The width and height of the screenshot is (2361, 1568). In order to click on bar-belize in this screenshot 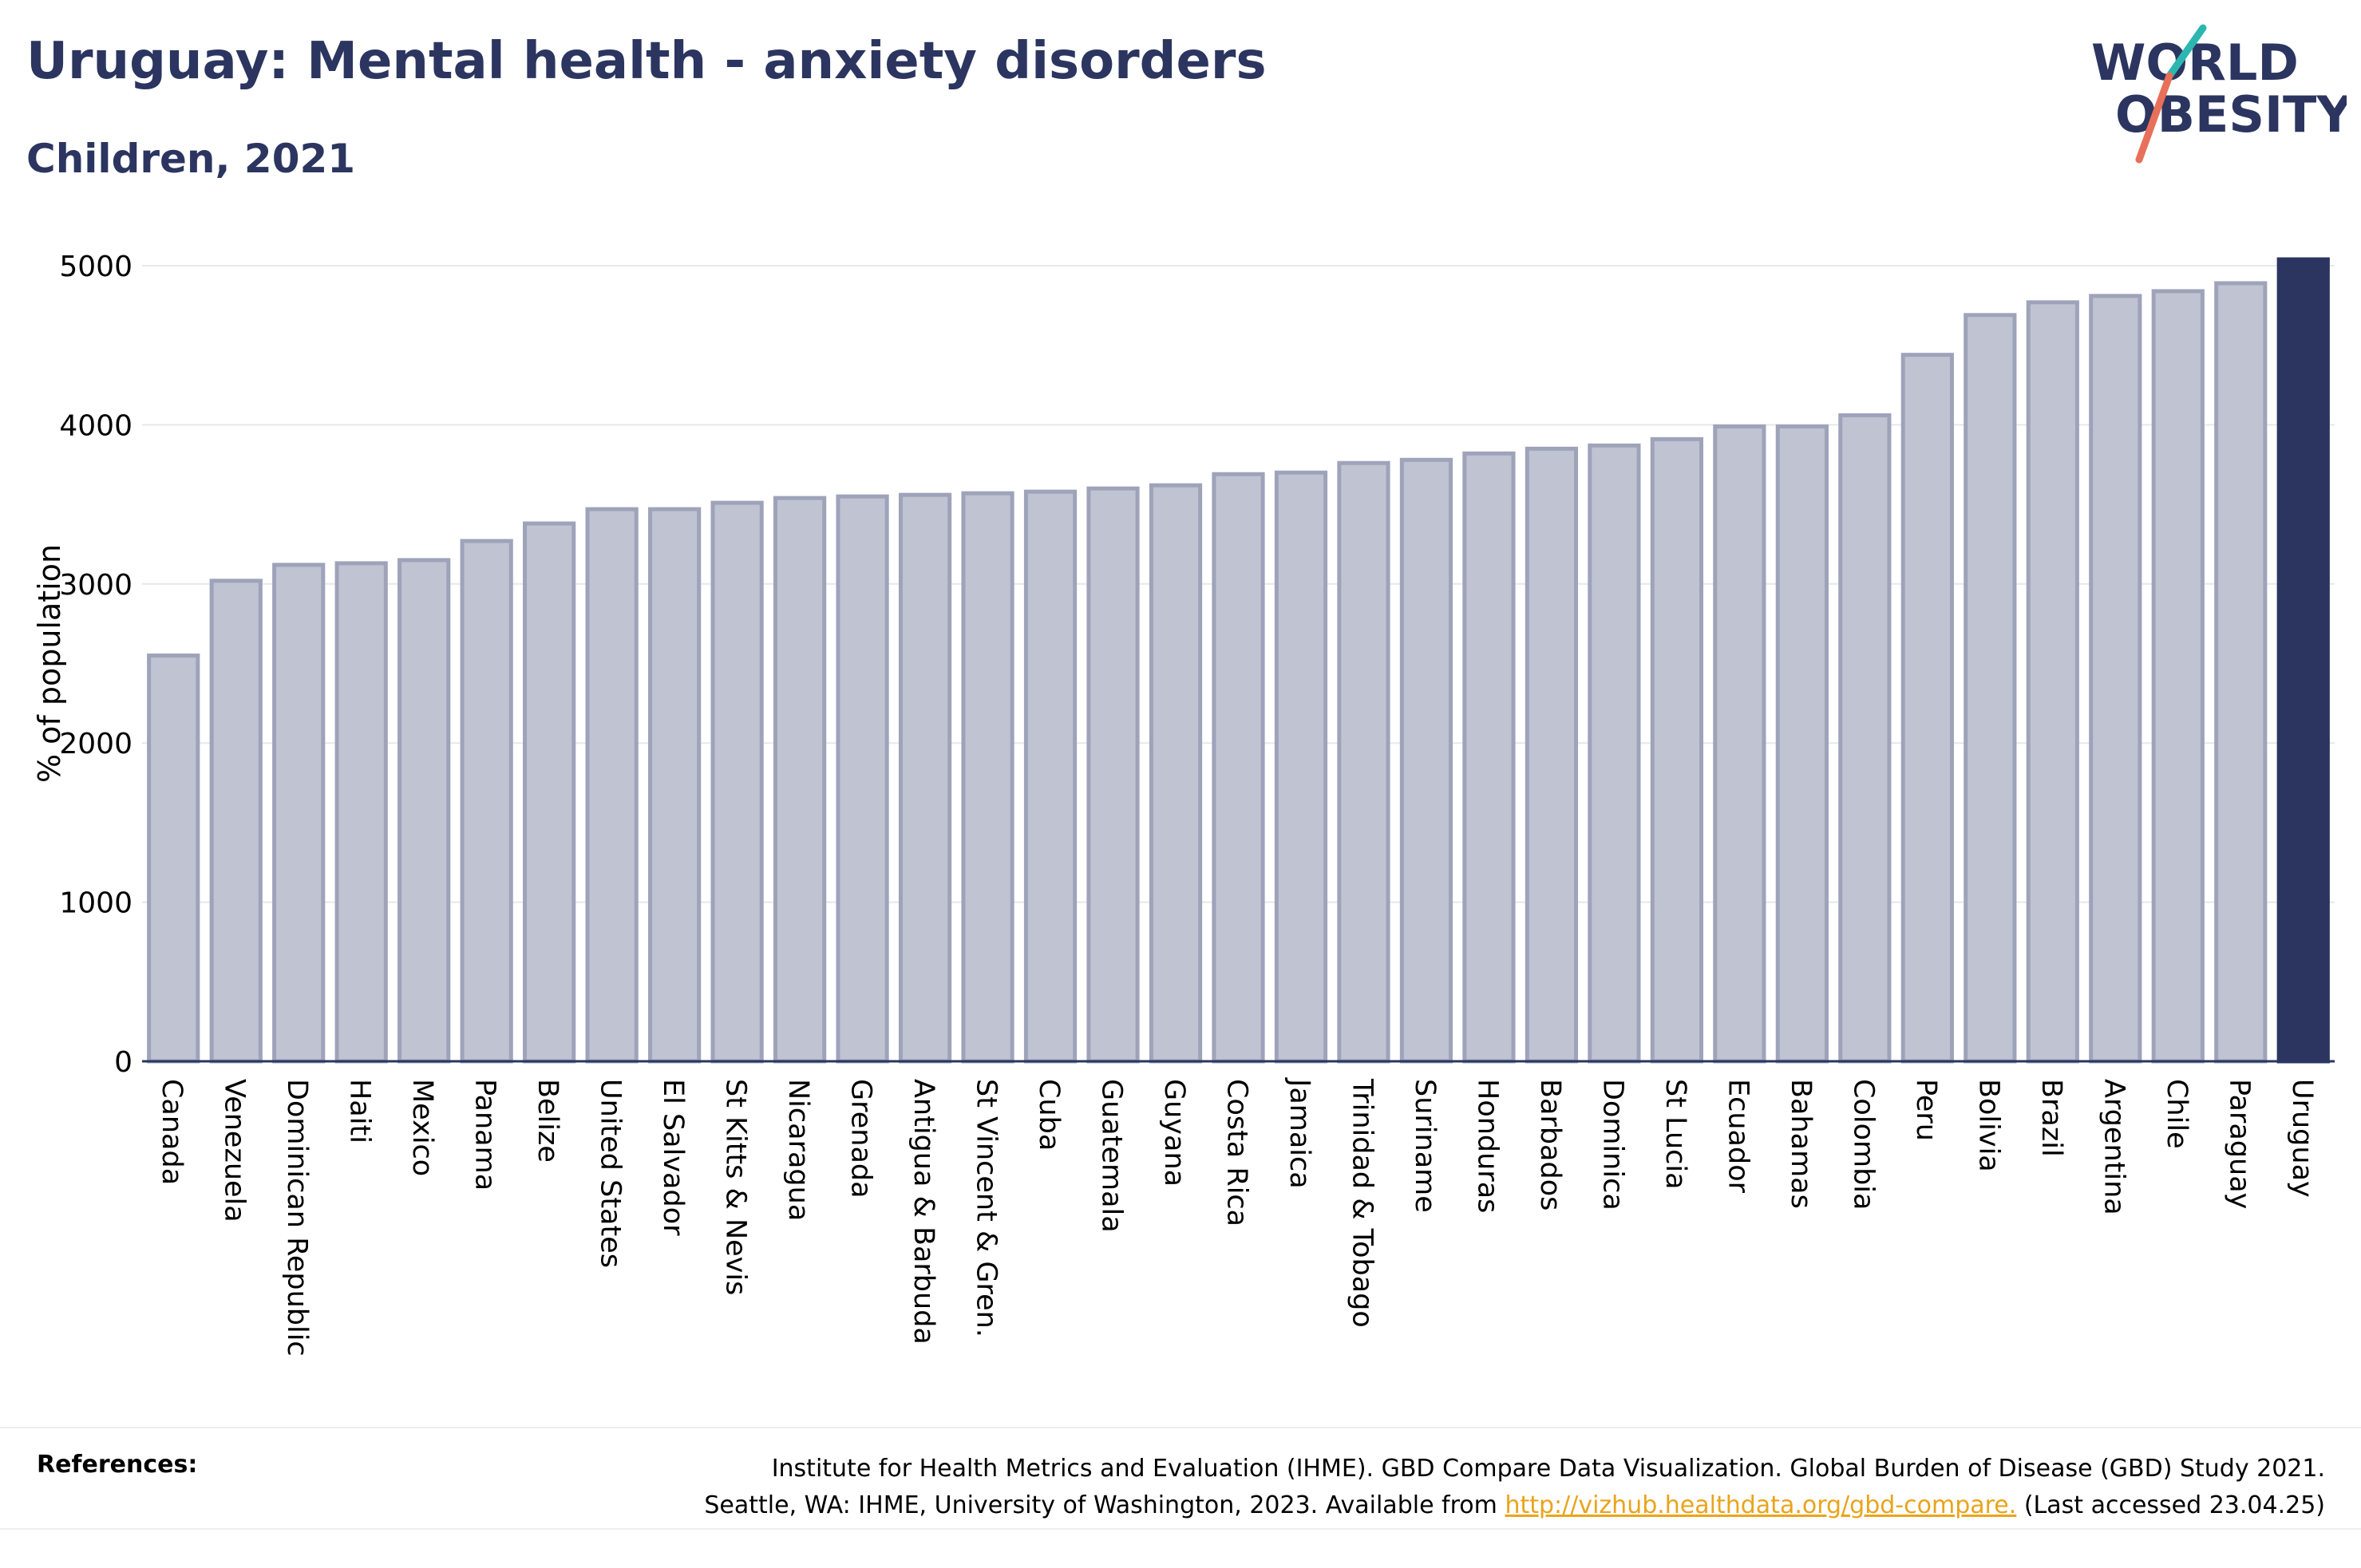, I will do `click(549, 792)`.